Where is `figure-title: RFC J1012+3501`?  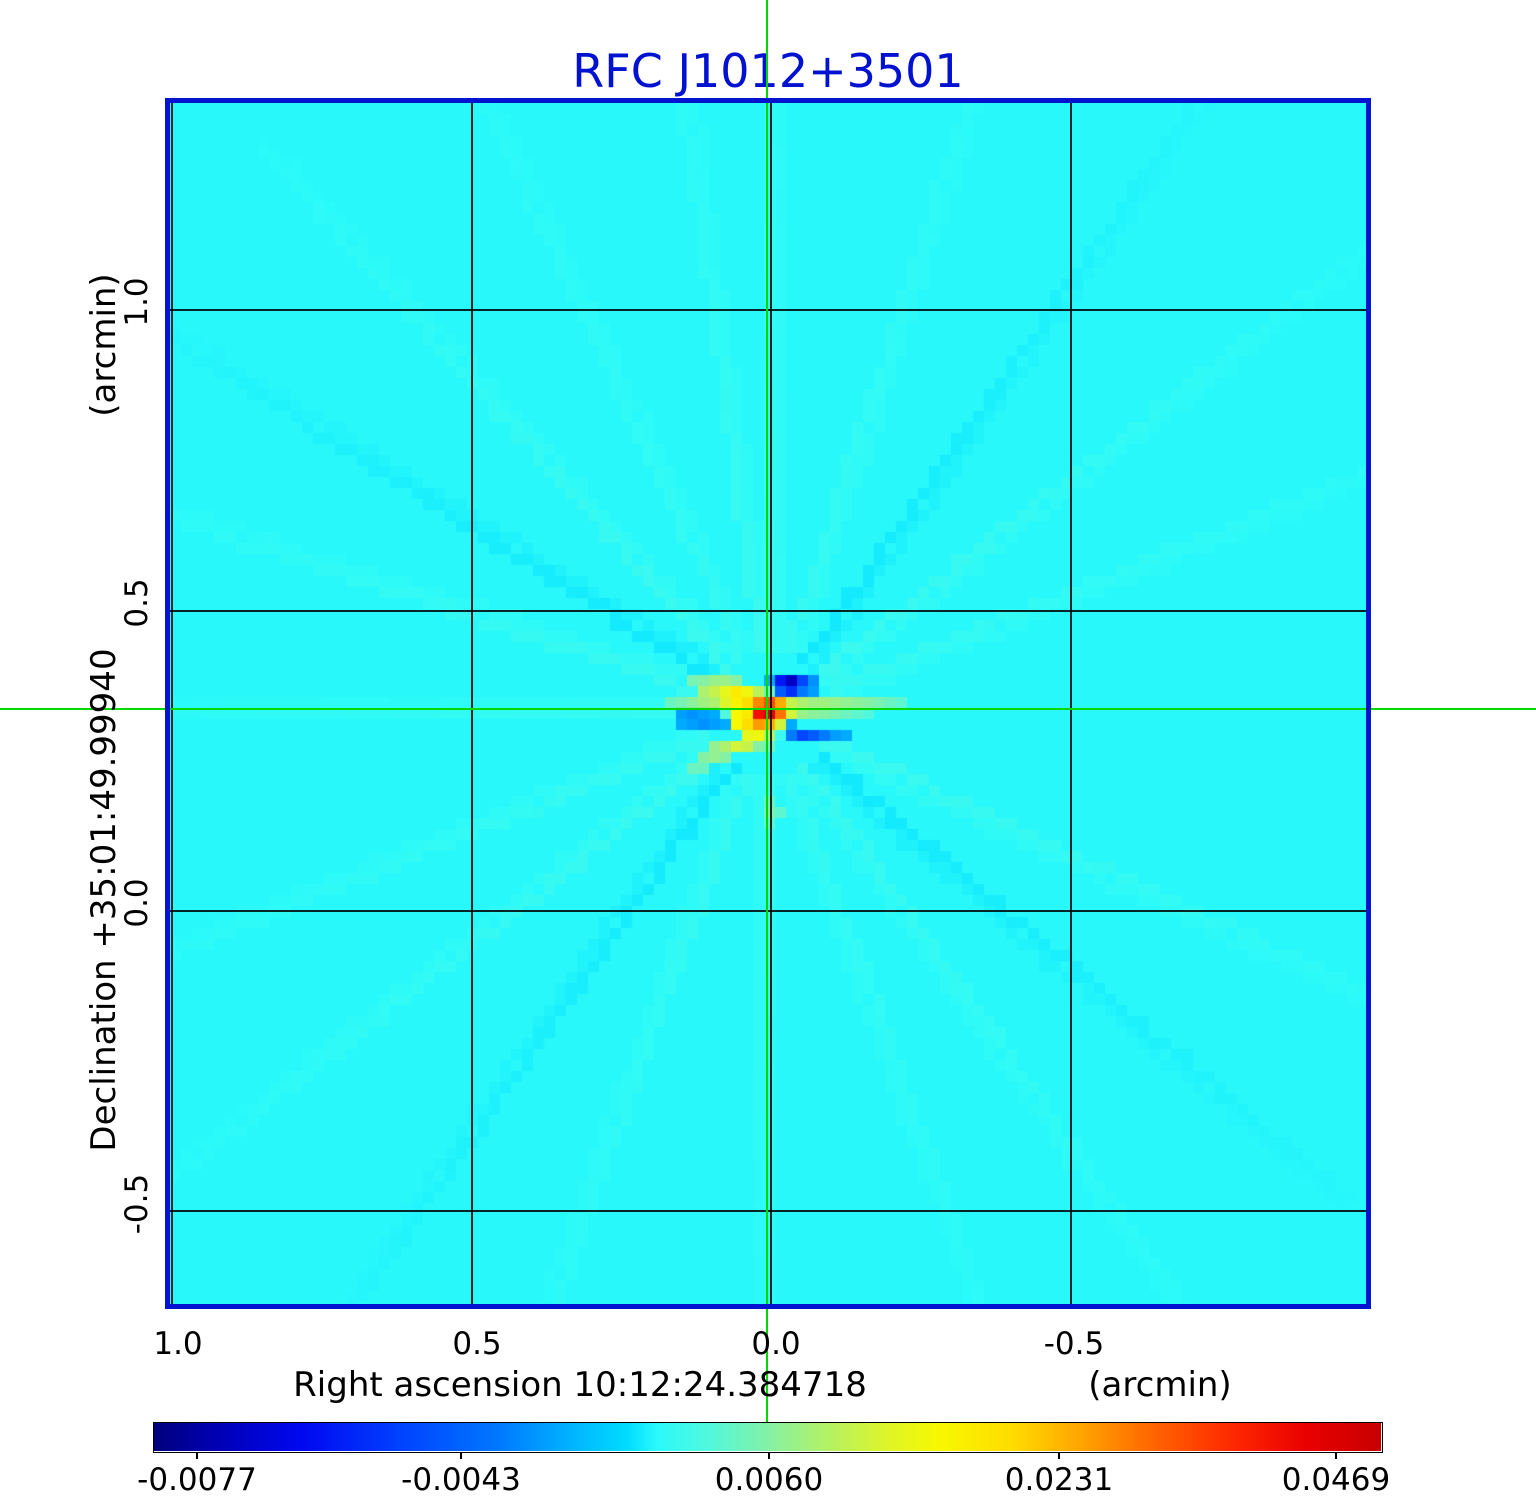 figure-title: RFC J1012+3501 is located at coordinates (768, 71).